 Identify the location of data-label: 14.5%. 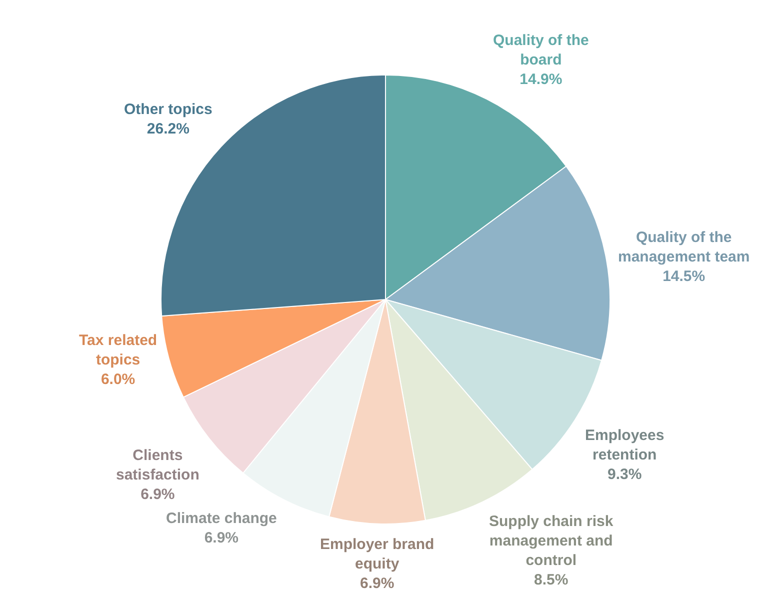
(684, 276).